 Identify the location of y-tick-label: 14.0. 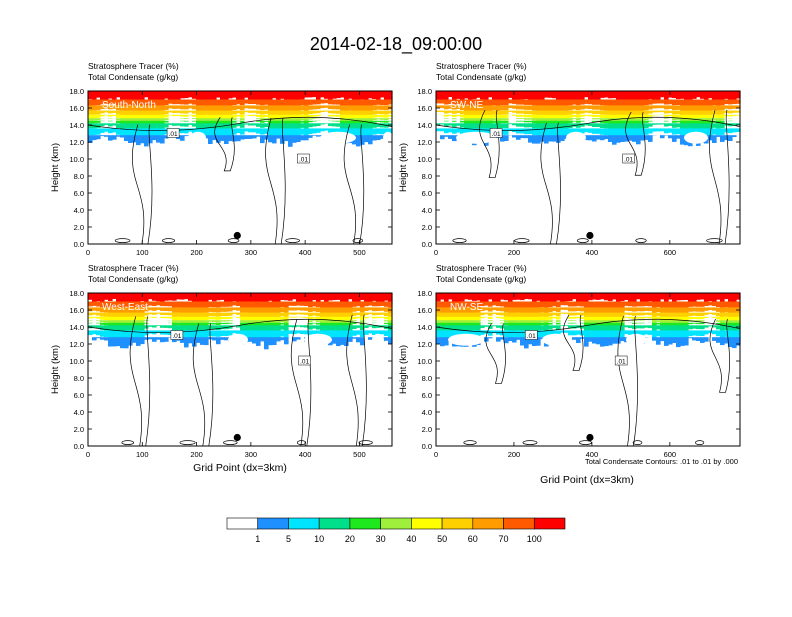
(424, 125).